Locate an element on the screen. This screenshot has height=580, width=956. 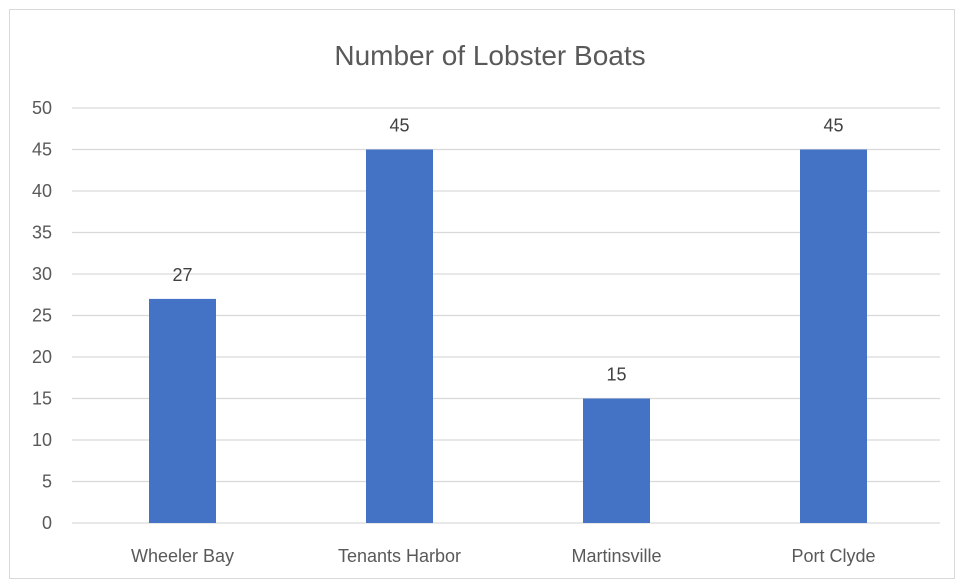
data-label: 27 is located at coordinates (182, 275).